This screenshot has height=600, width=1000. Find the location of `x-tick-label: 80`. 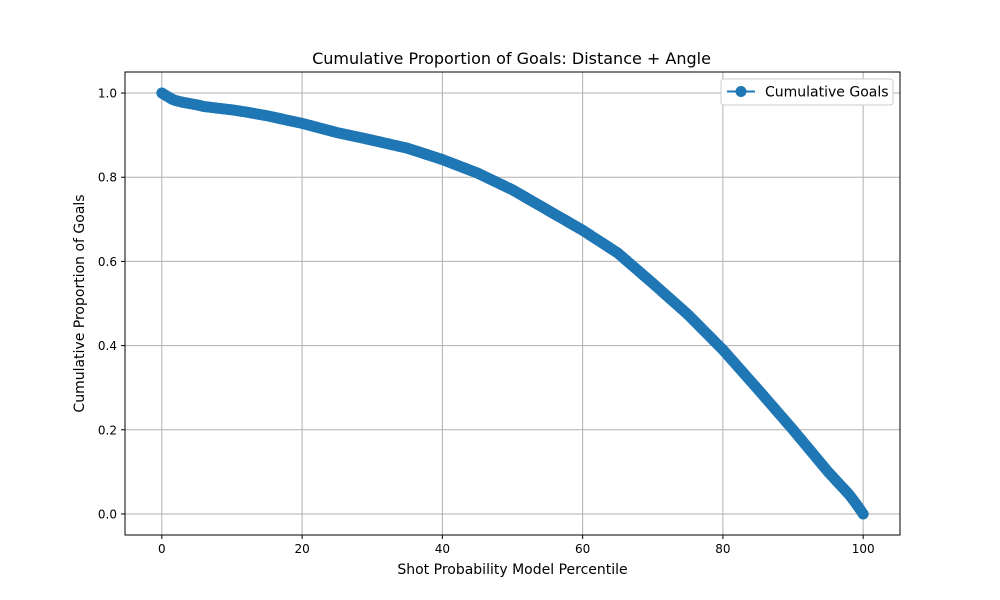

x-tick-label: 80 is located at coordinates (722, 549).